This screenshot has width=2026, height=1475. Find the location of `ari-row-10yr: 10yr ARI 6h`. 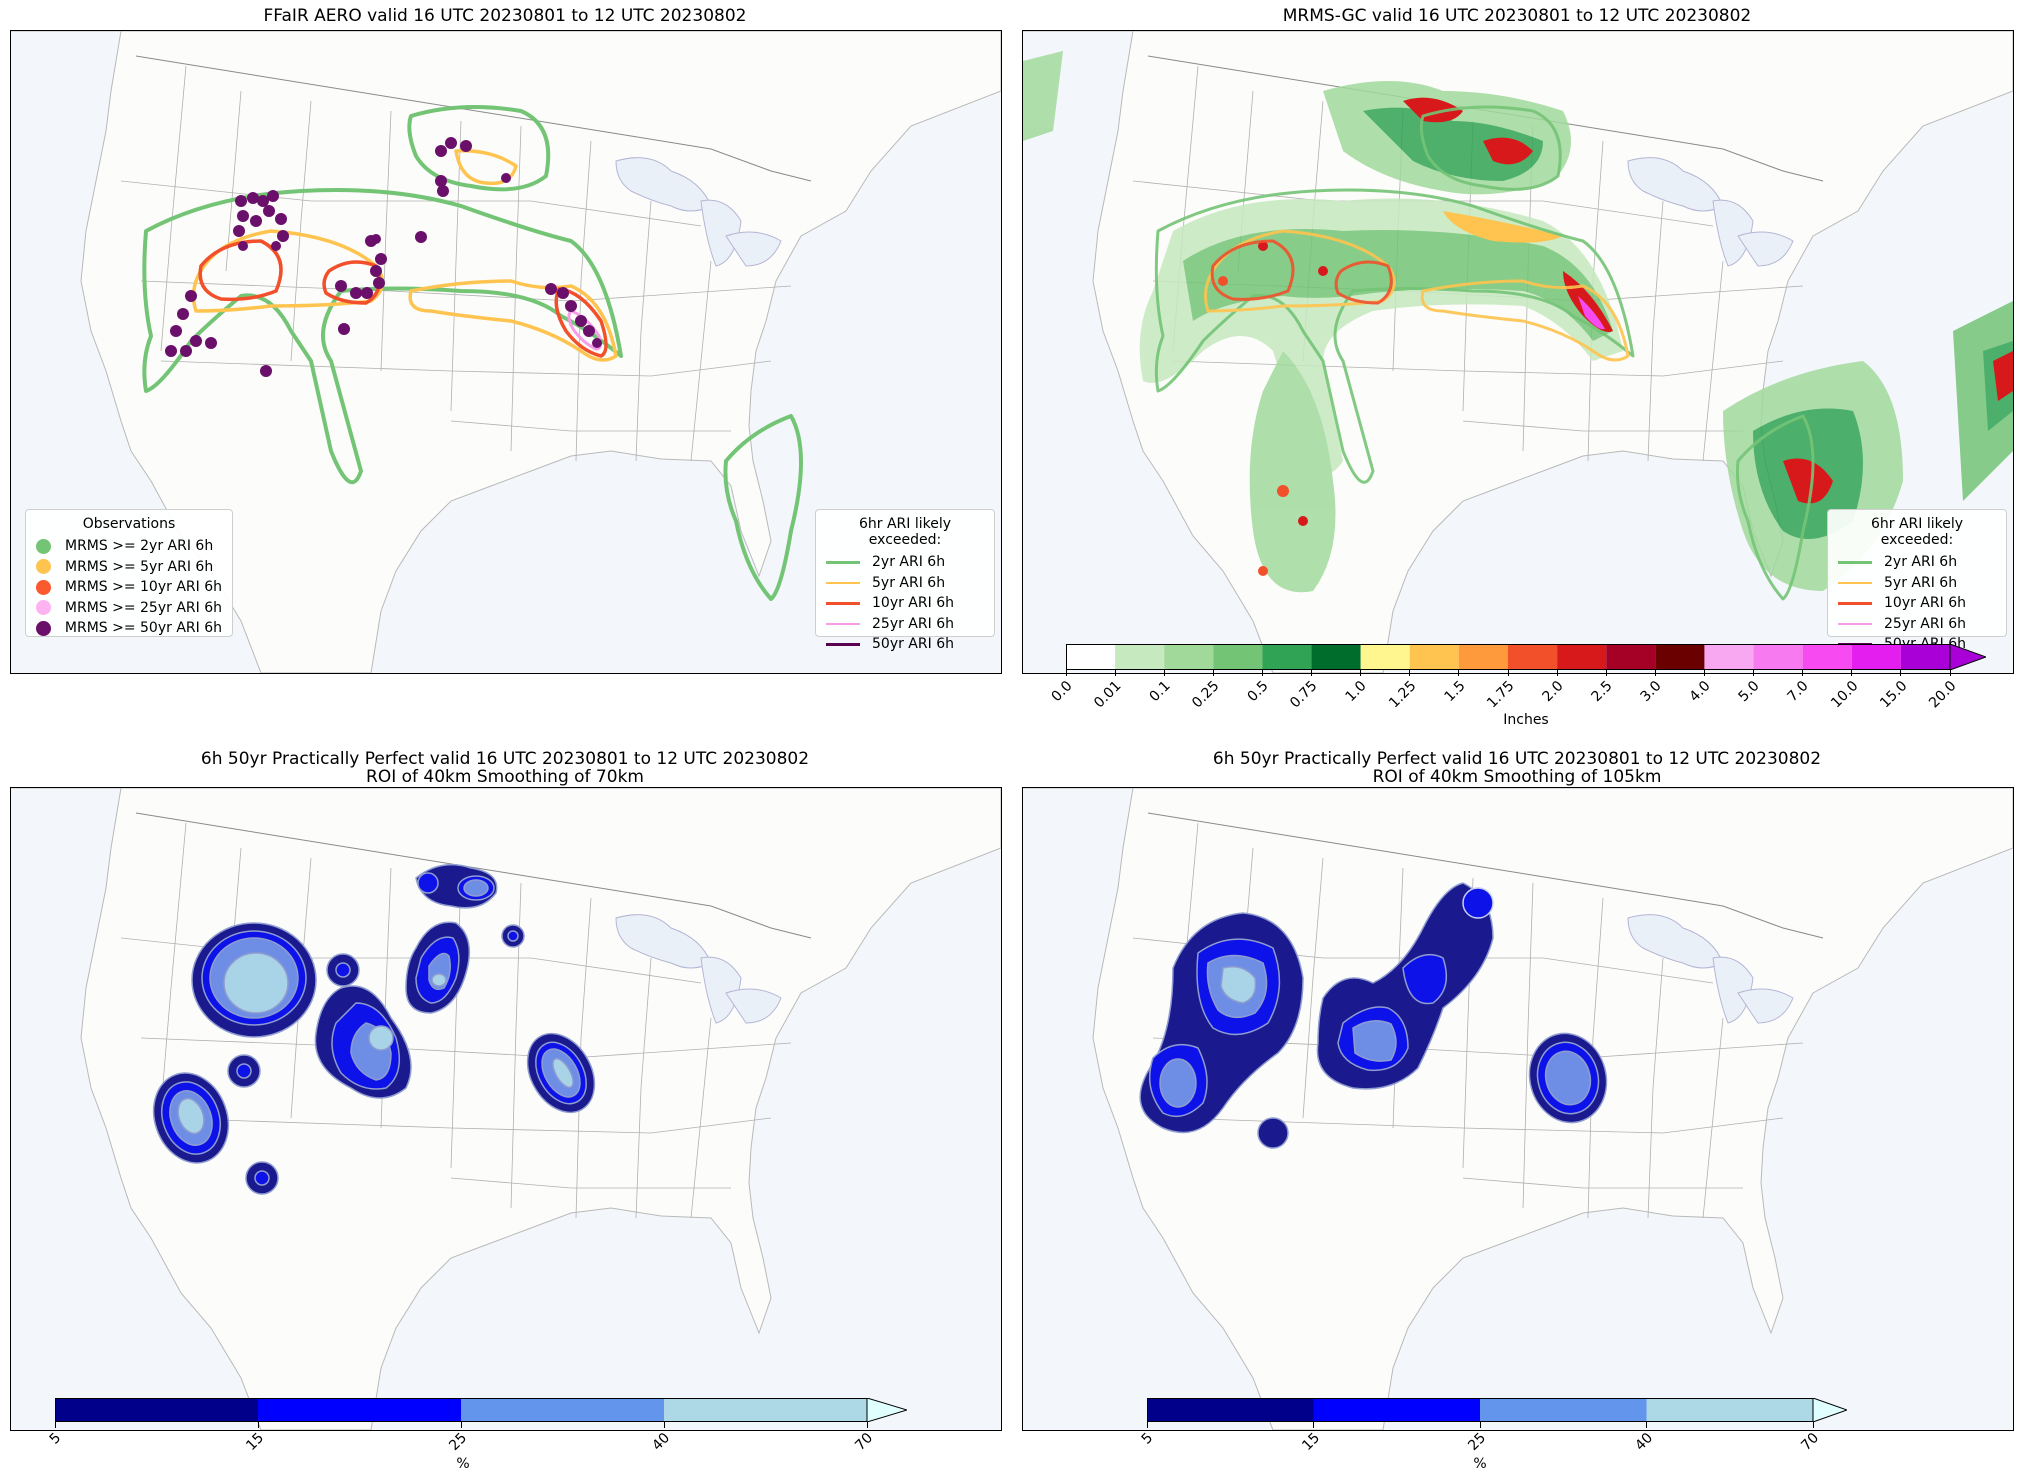

ari-row-10yr: 10yr ARI 6h is located at coordinates (905, 603).